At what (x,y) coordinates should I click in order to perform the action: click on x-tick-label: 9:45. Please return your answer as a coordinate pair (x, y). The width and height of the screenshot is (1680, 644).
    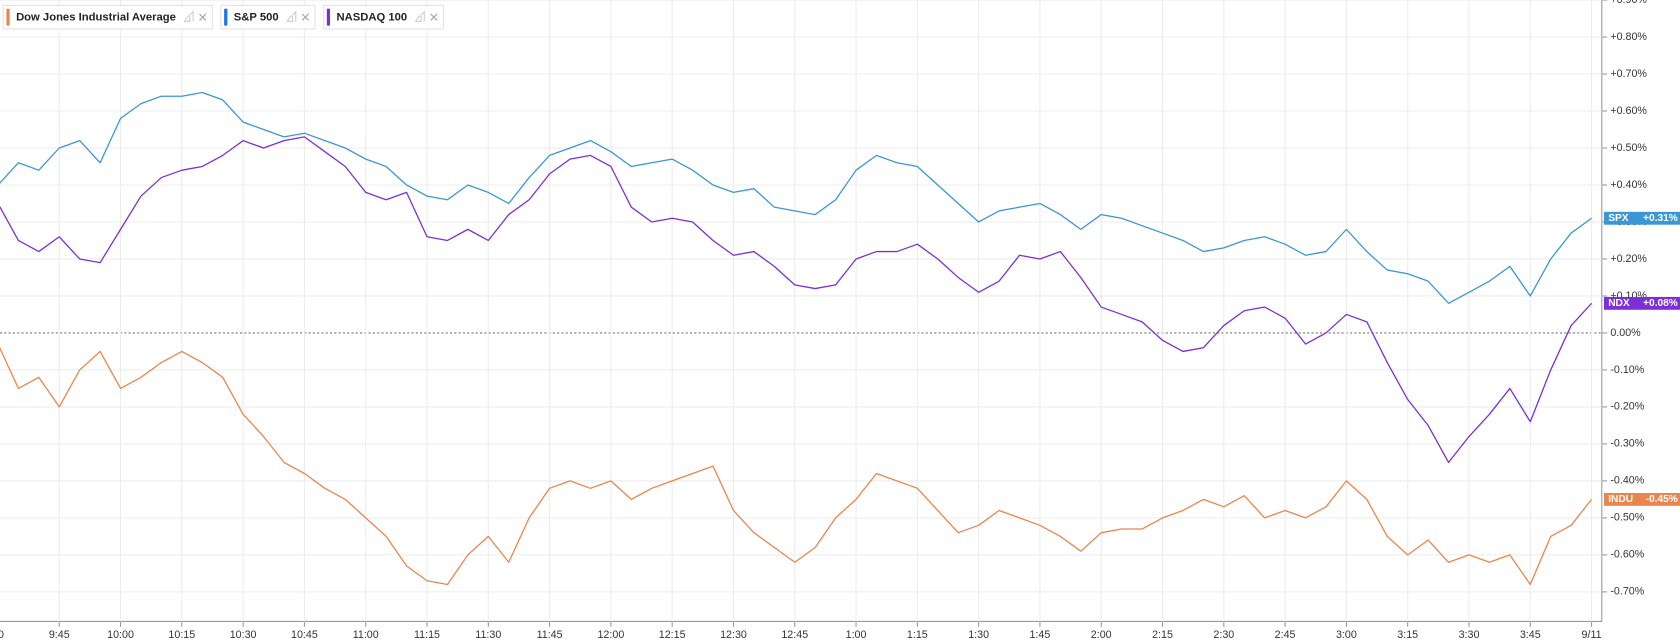
    Looking at the image, I should click on (59, 635).